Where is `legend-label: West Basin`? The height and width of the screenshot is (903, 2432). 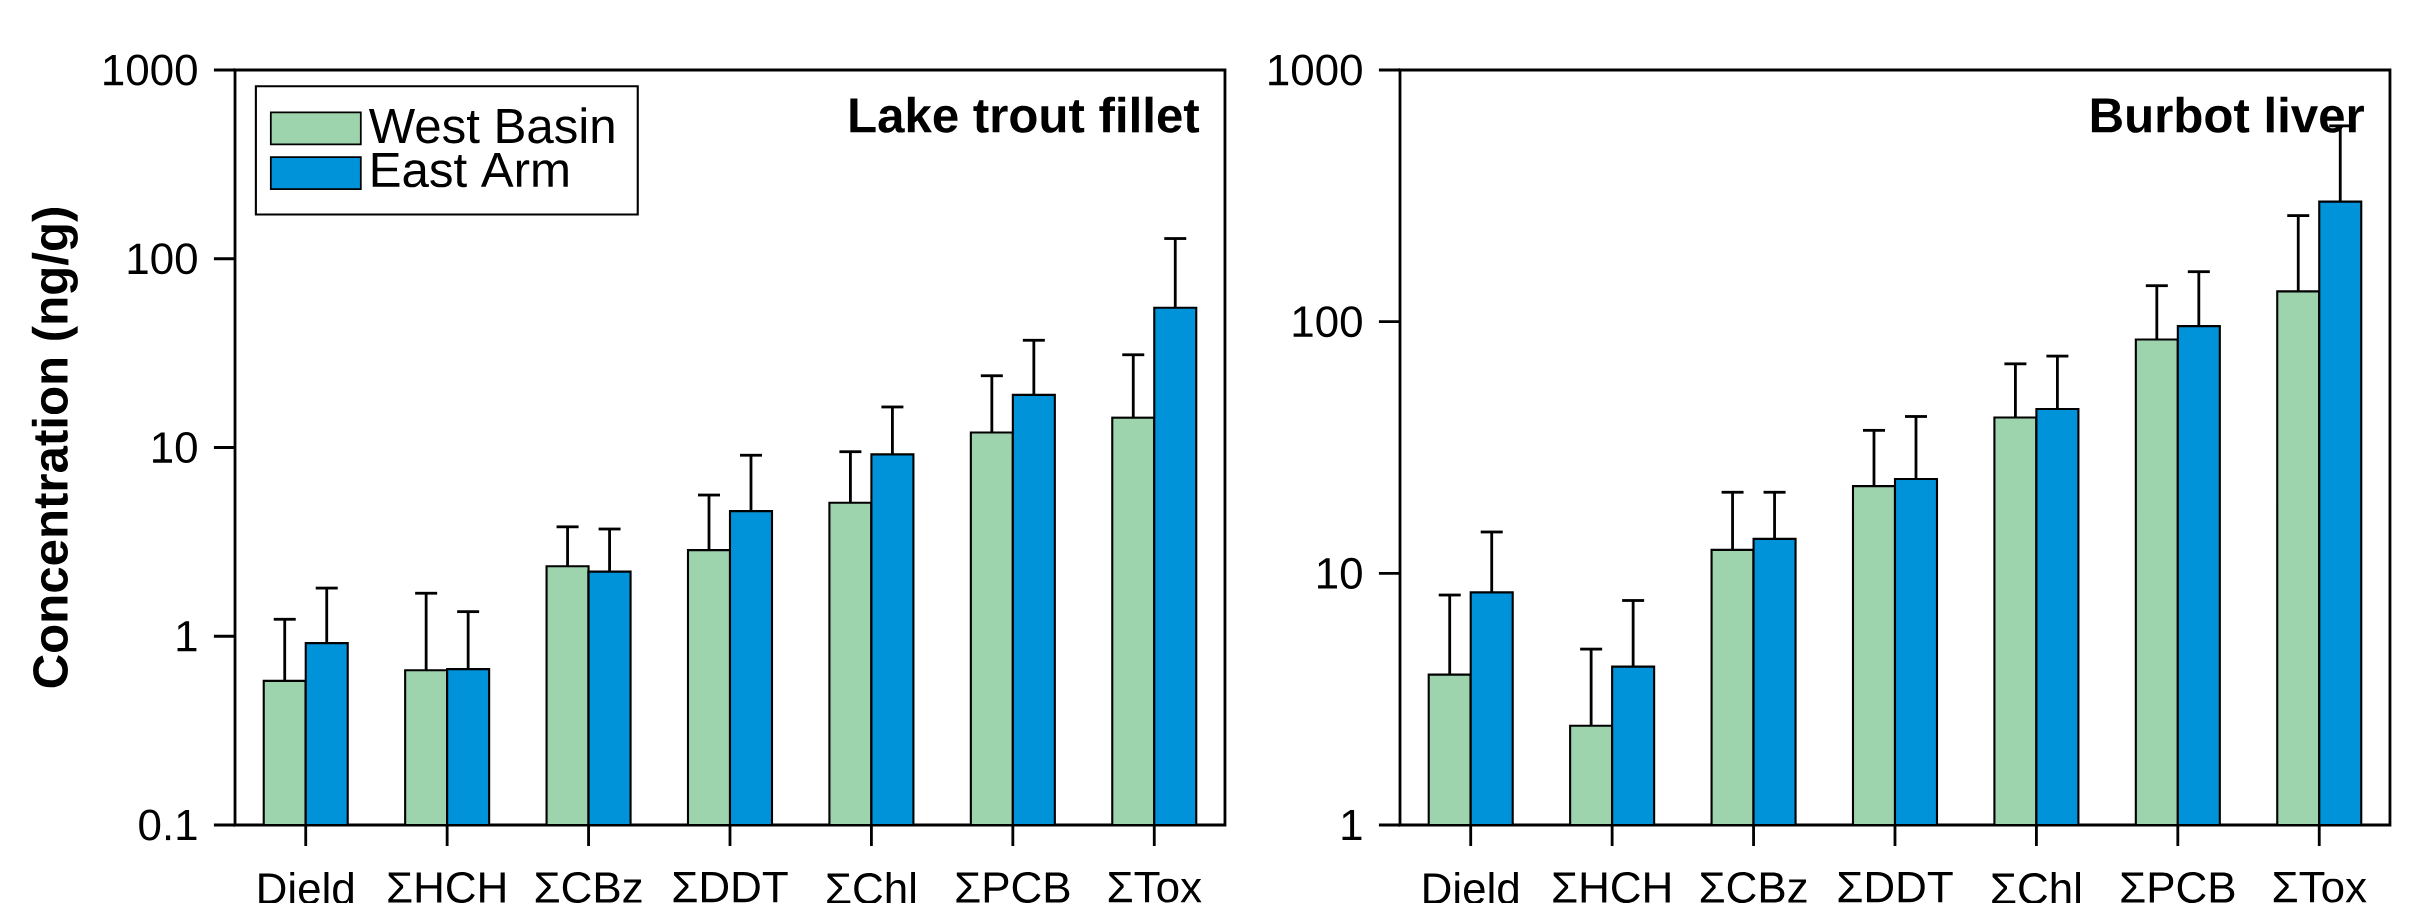
legend-label: West Basin is located at coordinates (491, 125).